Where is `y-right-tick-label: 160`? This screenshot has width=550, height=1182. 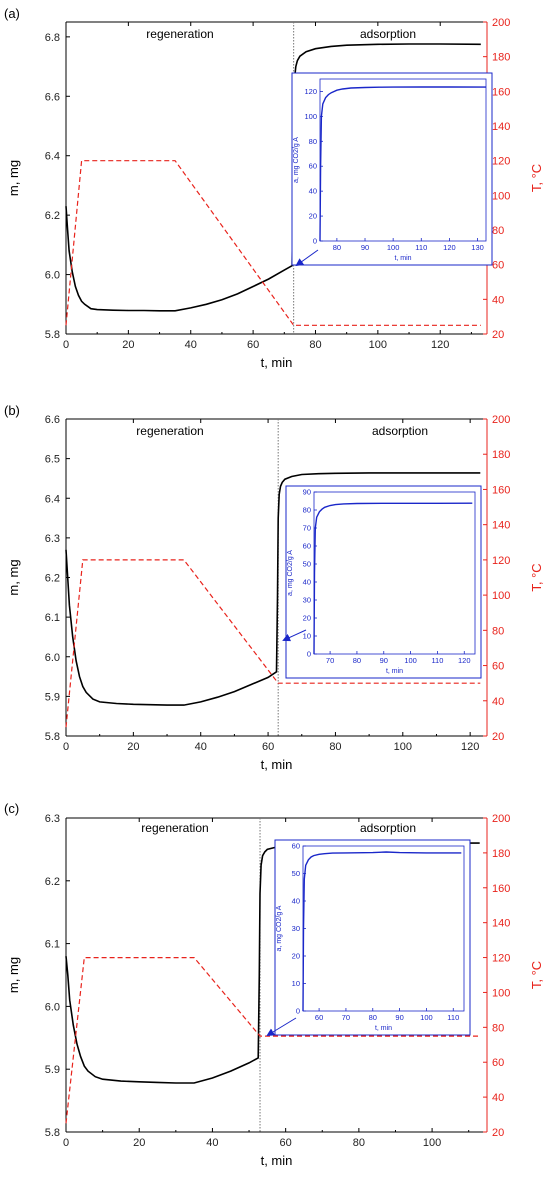 y-right-tick-label: 160 is located at coordinates (501, 889).